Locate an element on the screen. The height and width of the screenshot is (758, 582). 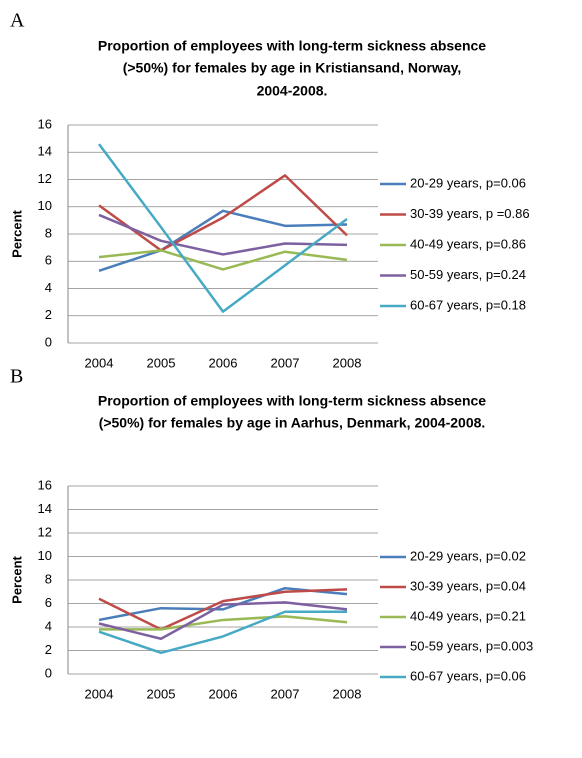
legend-label: 30-39 years, p =0.86 is located at coordinates (470, 213).